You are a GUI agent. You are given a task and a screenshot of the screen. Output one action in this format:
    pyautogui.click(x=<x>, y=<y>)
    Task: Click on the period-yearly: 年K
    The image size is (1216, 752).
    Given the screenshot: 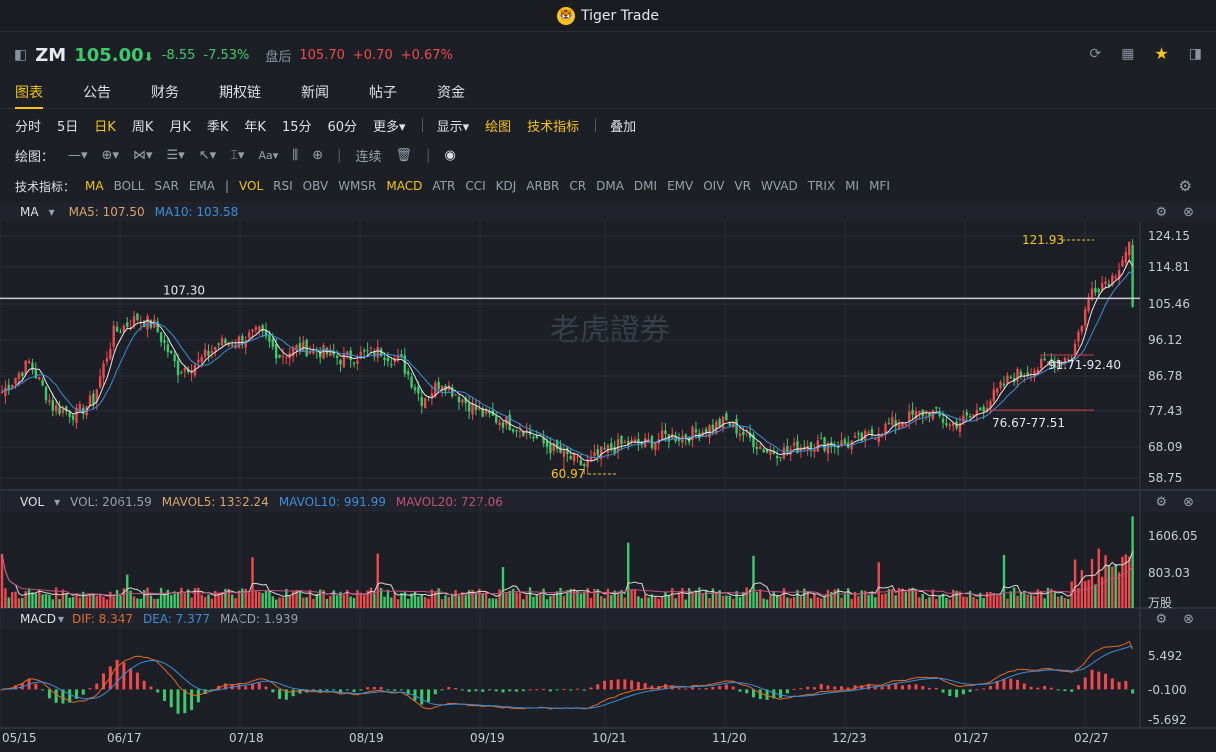 What is the action you would take?
    pyautogui.click(x=255, y=127)
    